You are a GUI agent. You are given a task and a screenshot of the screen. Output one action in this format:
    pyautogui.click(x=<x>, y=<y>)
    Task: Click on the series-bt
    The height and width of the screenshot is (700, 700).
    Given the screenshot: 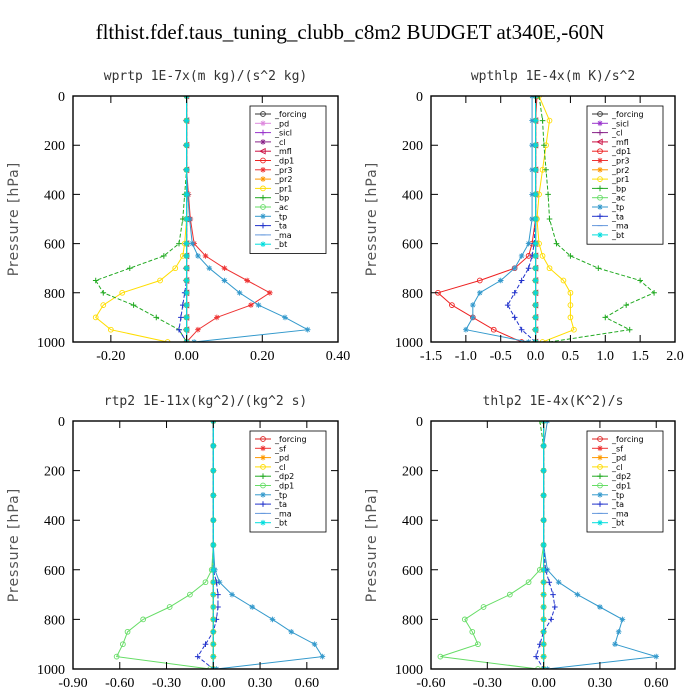 What is the action you would take?
    pyautogui.click(x=213, y=545)
    